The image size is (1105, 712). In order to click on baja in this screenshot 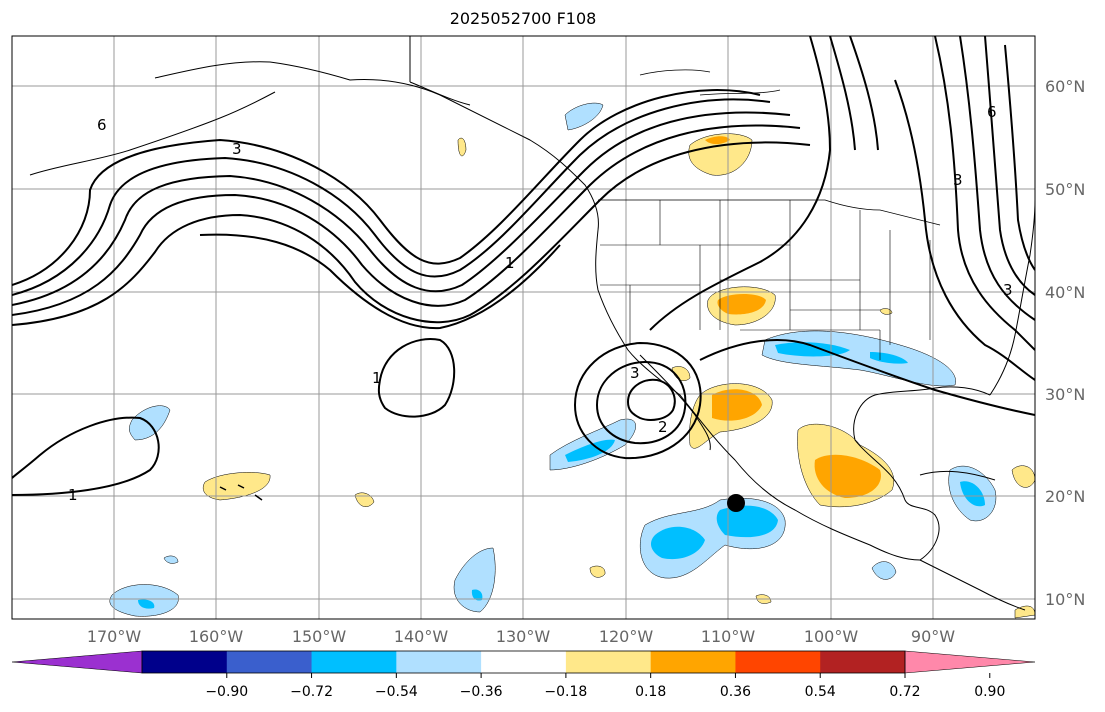, I will do `click(675, 402)`.